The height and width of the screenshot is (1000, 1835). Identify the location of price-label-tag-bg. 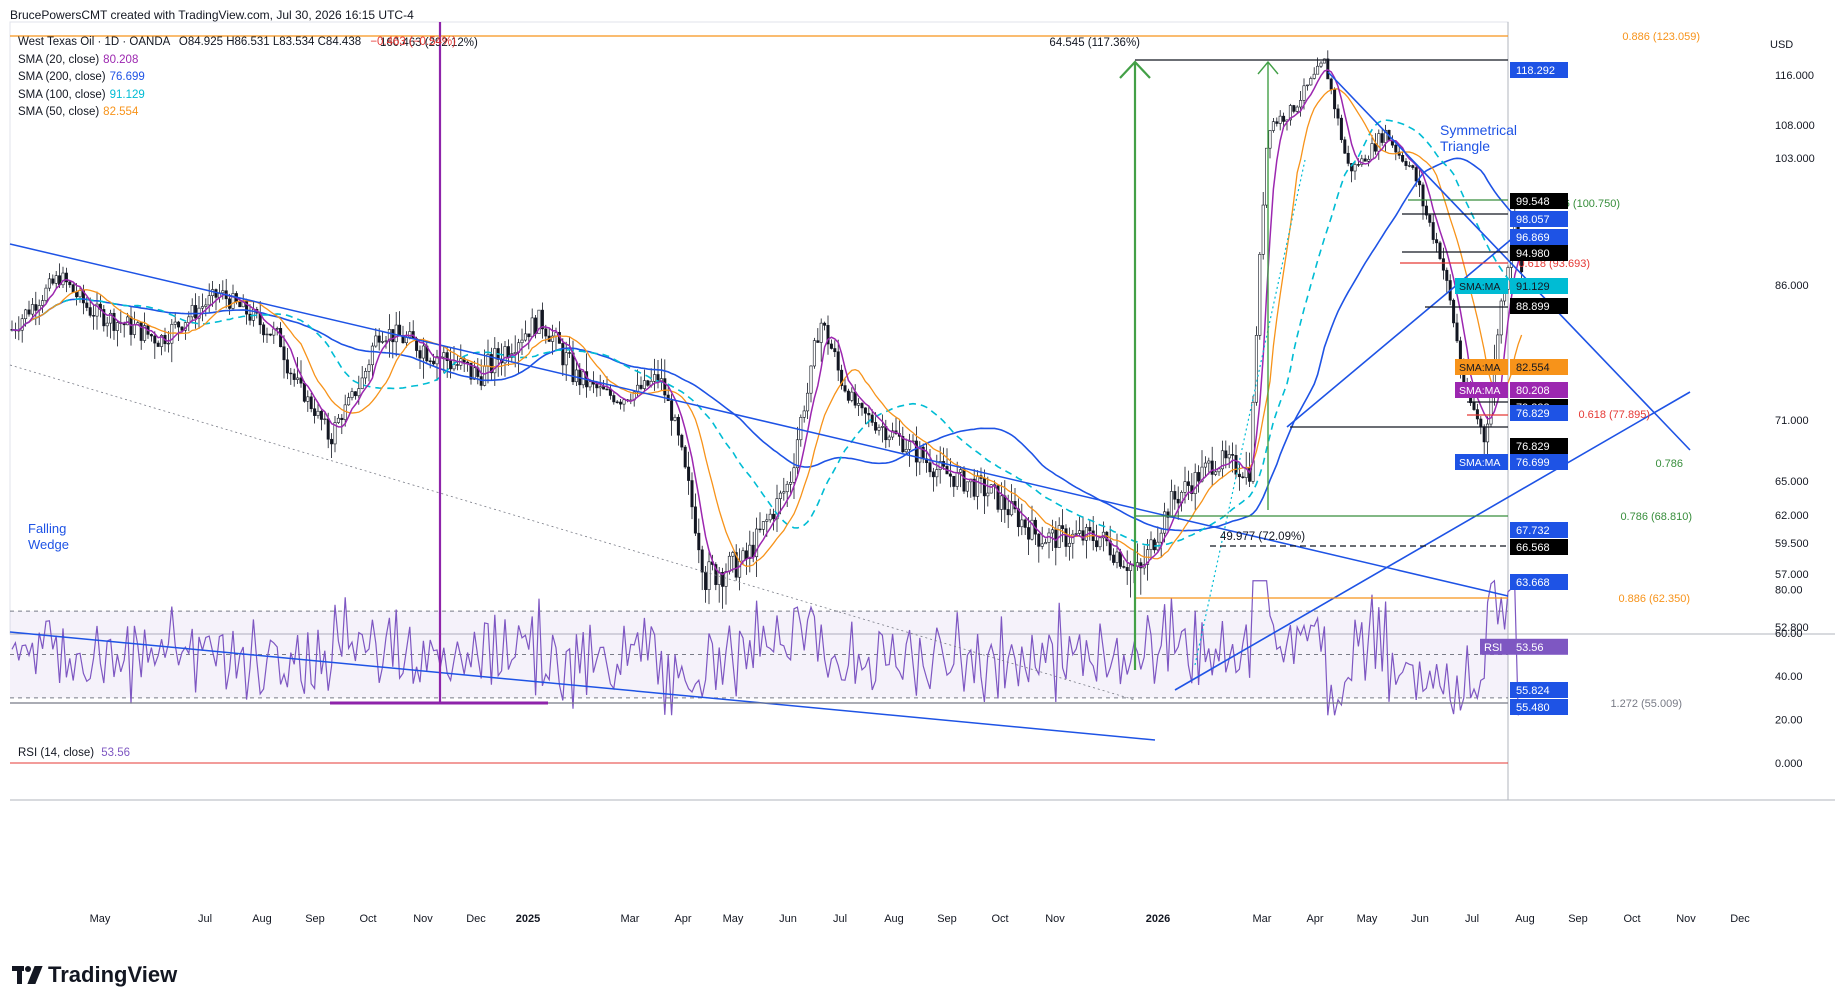
(1481, 462).